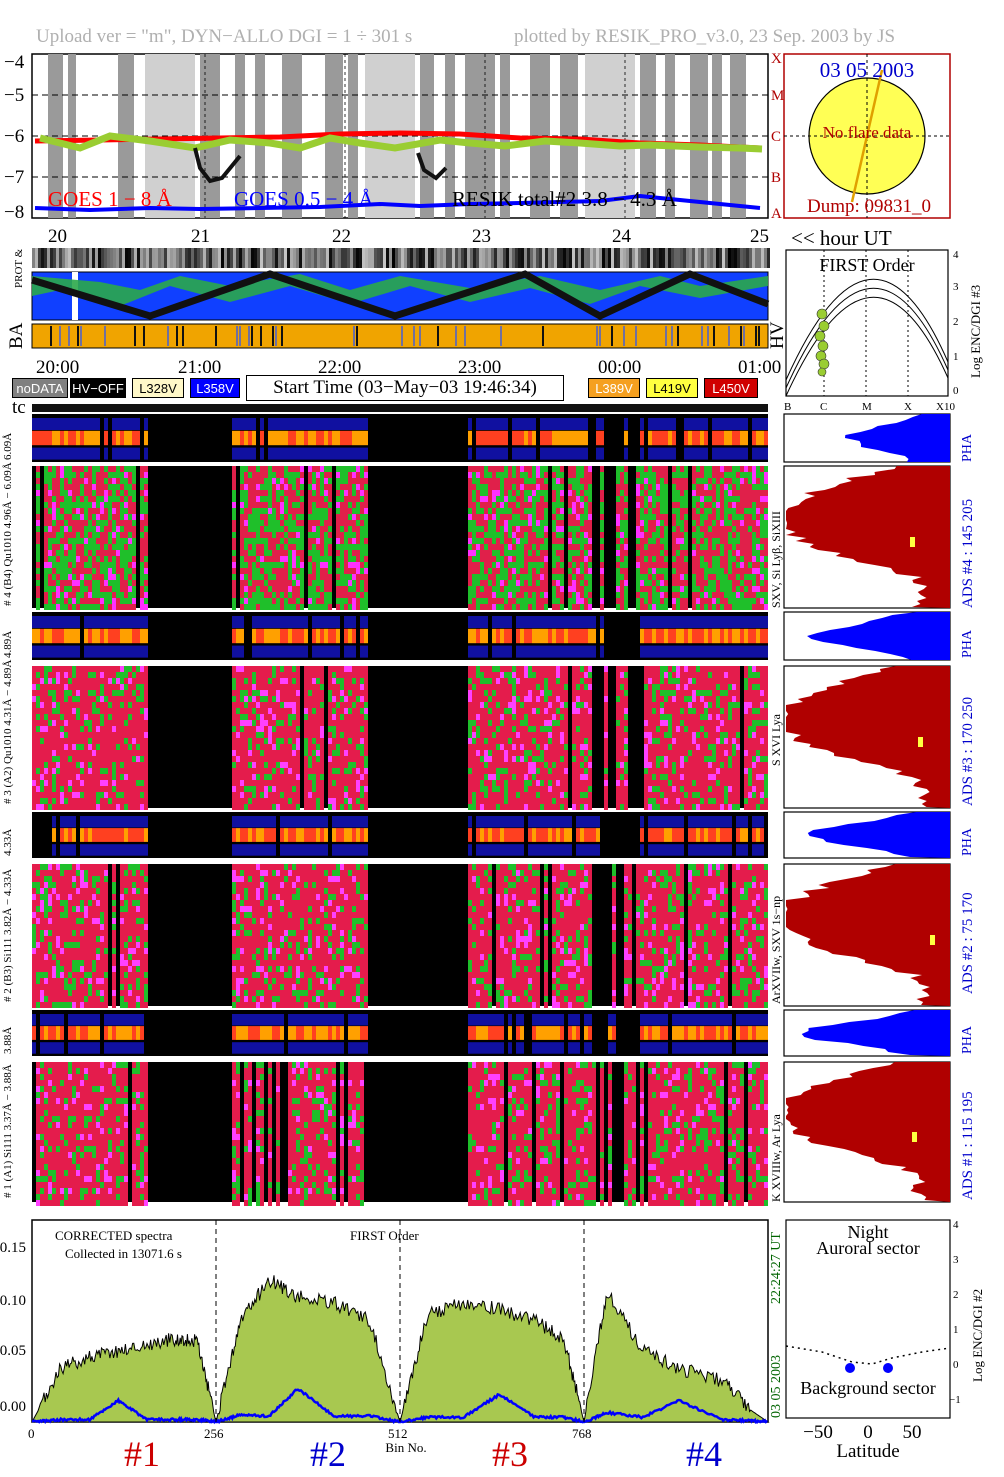  I want to click on start-time-box: Start Time (03−May−03 19:46:34), so click(405, 388).